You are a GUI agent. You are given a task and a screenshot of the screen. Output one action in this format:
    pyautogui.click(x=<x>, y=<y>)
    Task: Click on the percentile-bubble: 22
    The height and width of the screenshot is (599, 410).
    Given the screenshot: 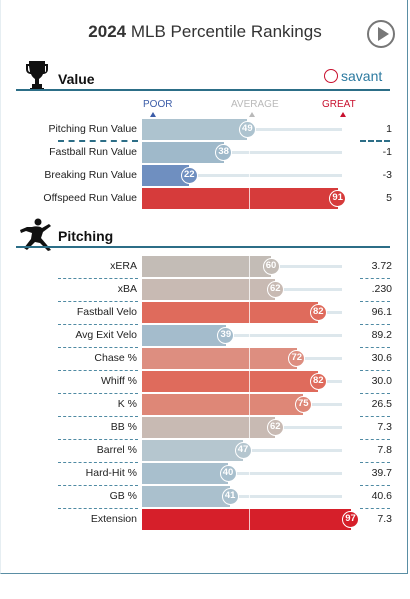 What is the action you would take?
    pyautogui.click(x=189, y=175)
    